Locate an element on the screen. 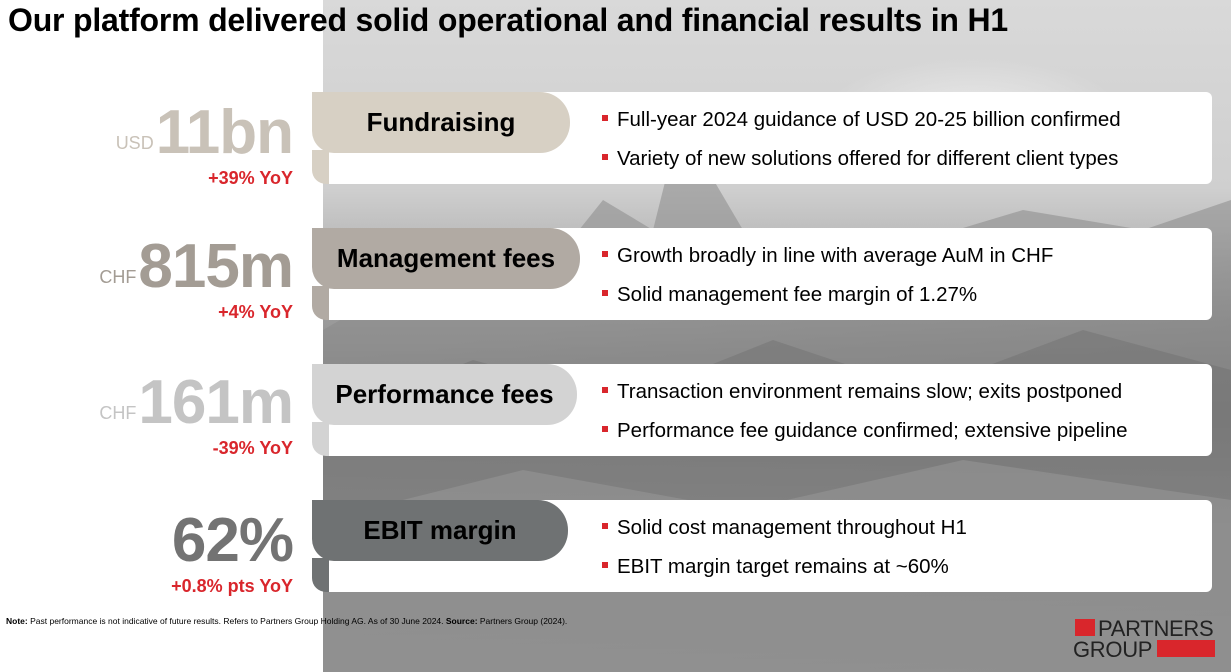 This screenshot has height=672, width=1231. source-label: Source: is located at coordinates (461, 621).